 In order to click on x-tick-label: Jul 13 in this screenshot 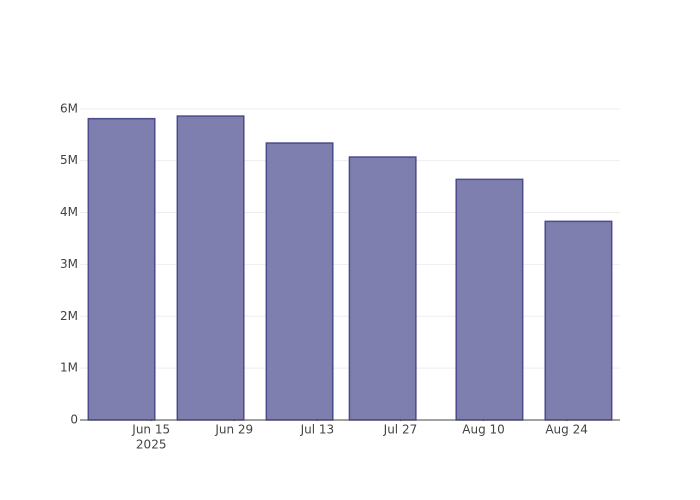, I will do `click(317, 430)`.